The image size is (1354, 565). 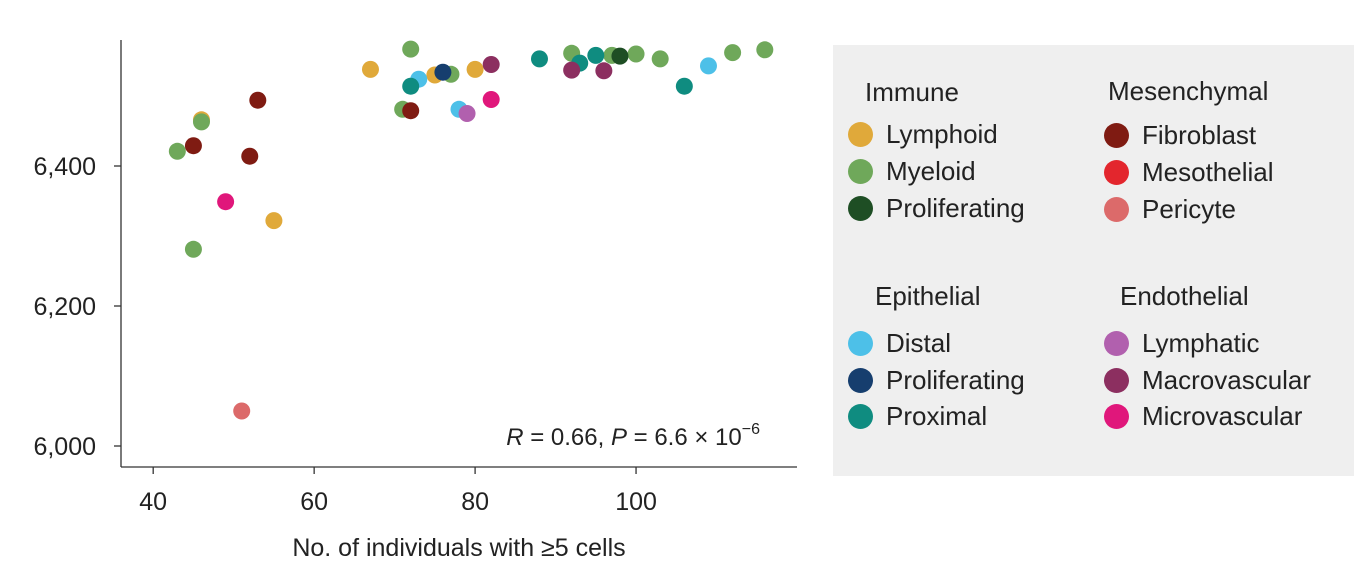 What do you see at coordinates (942, 133) in the screenshot?
I see `legend-label: Lymphoid` at bounding box center [942, 133].